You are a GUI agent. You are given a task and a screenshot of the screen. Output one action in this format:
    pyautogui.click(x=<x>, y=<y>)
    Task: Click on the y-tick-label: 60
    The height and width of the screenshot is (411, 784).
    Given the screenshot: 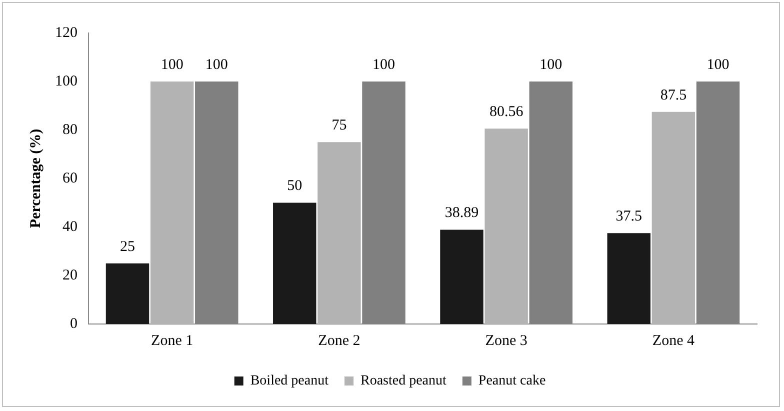 What is the action you would take?
    pyautogui.click(x=70, y=178)
    